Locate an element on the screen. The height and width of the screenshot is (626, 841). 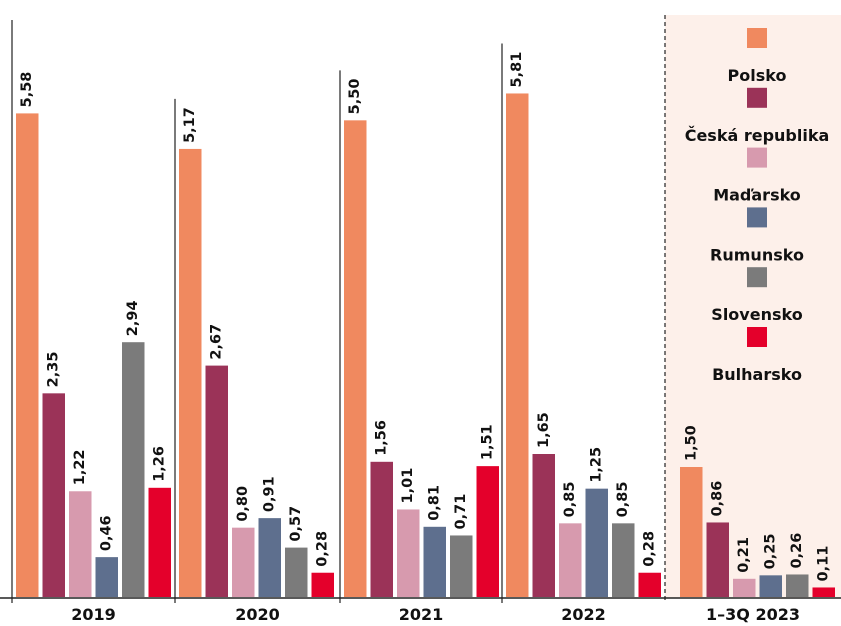
legend-label: Česká republika is located at coordinates (757, 135).